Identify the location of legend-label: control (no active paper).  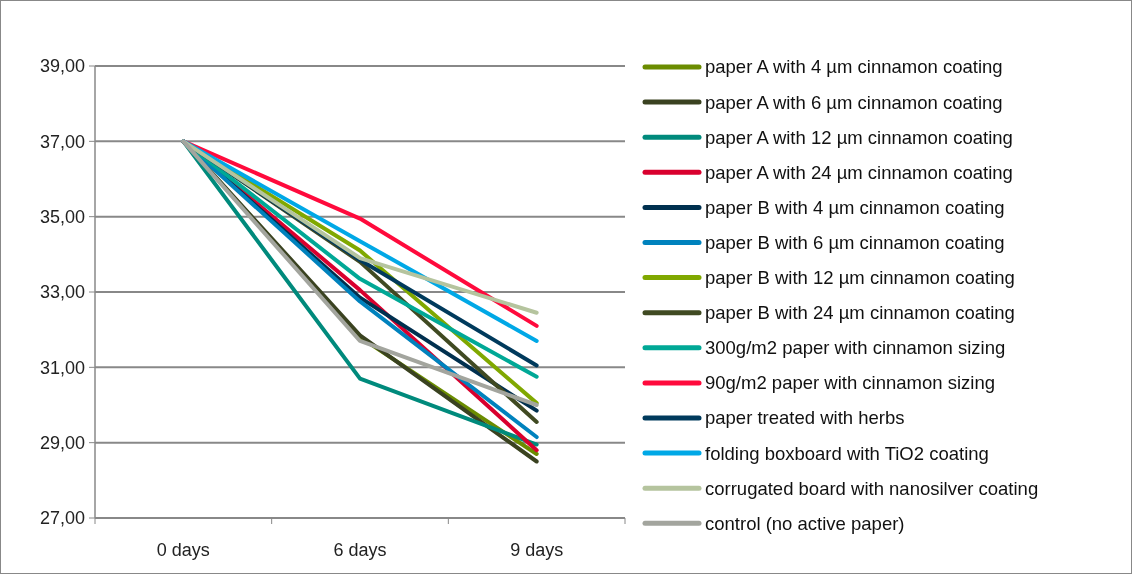
(805, 523).